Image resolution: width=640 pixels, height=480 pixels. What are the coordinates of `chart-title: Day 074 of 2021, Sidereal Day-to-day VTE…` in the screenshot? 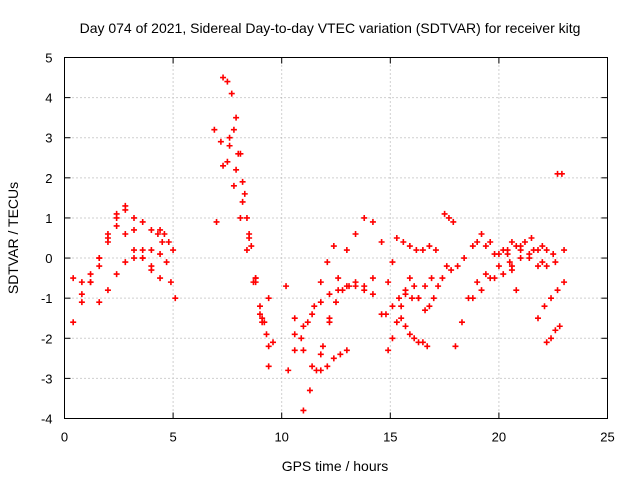 It's located at (330, 28).